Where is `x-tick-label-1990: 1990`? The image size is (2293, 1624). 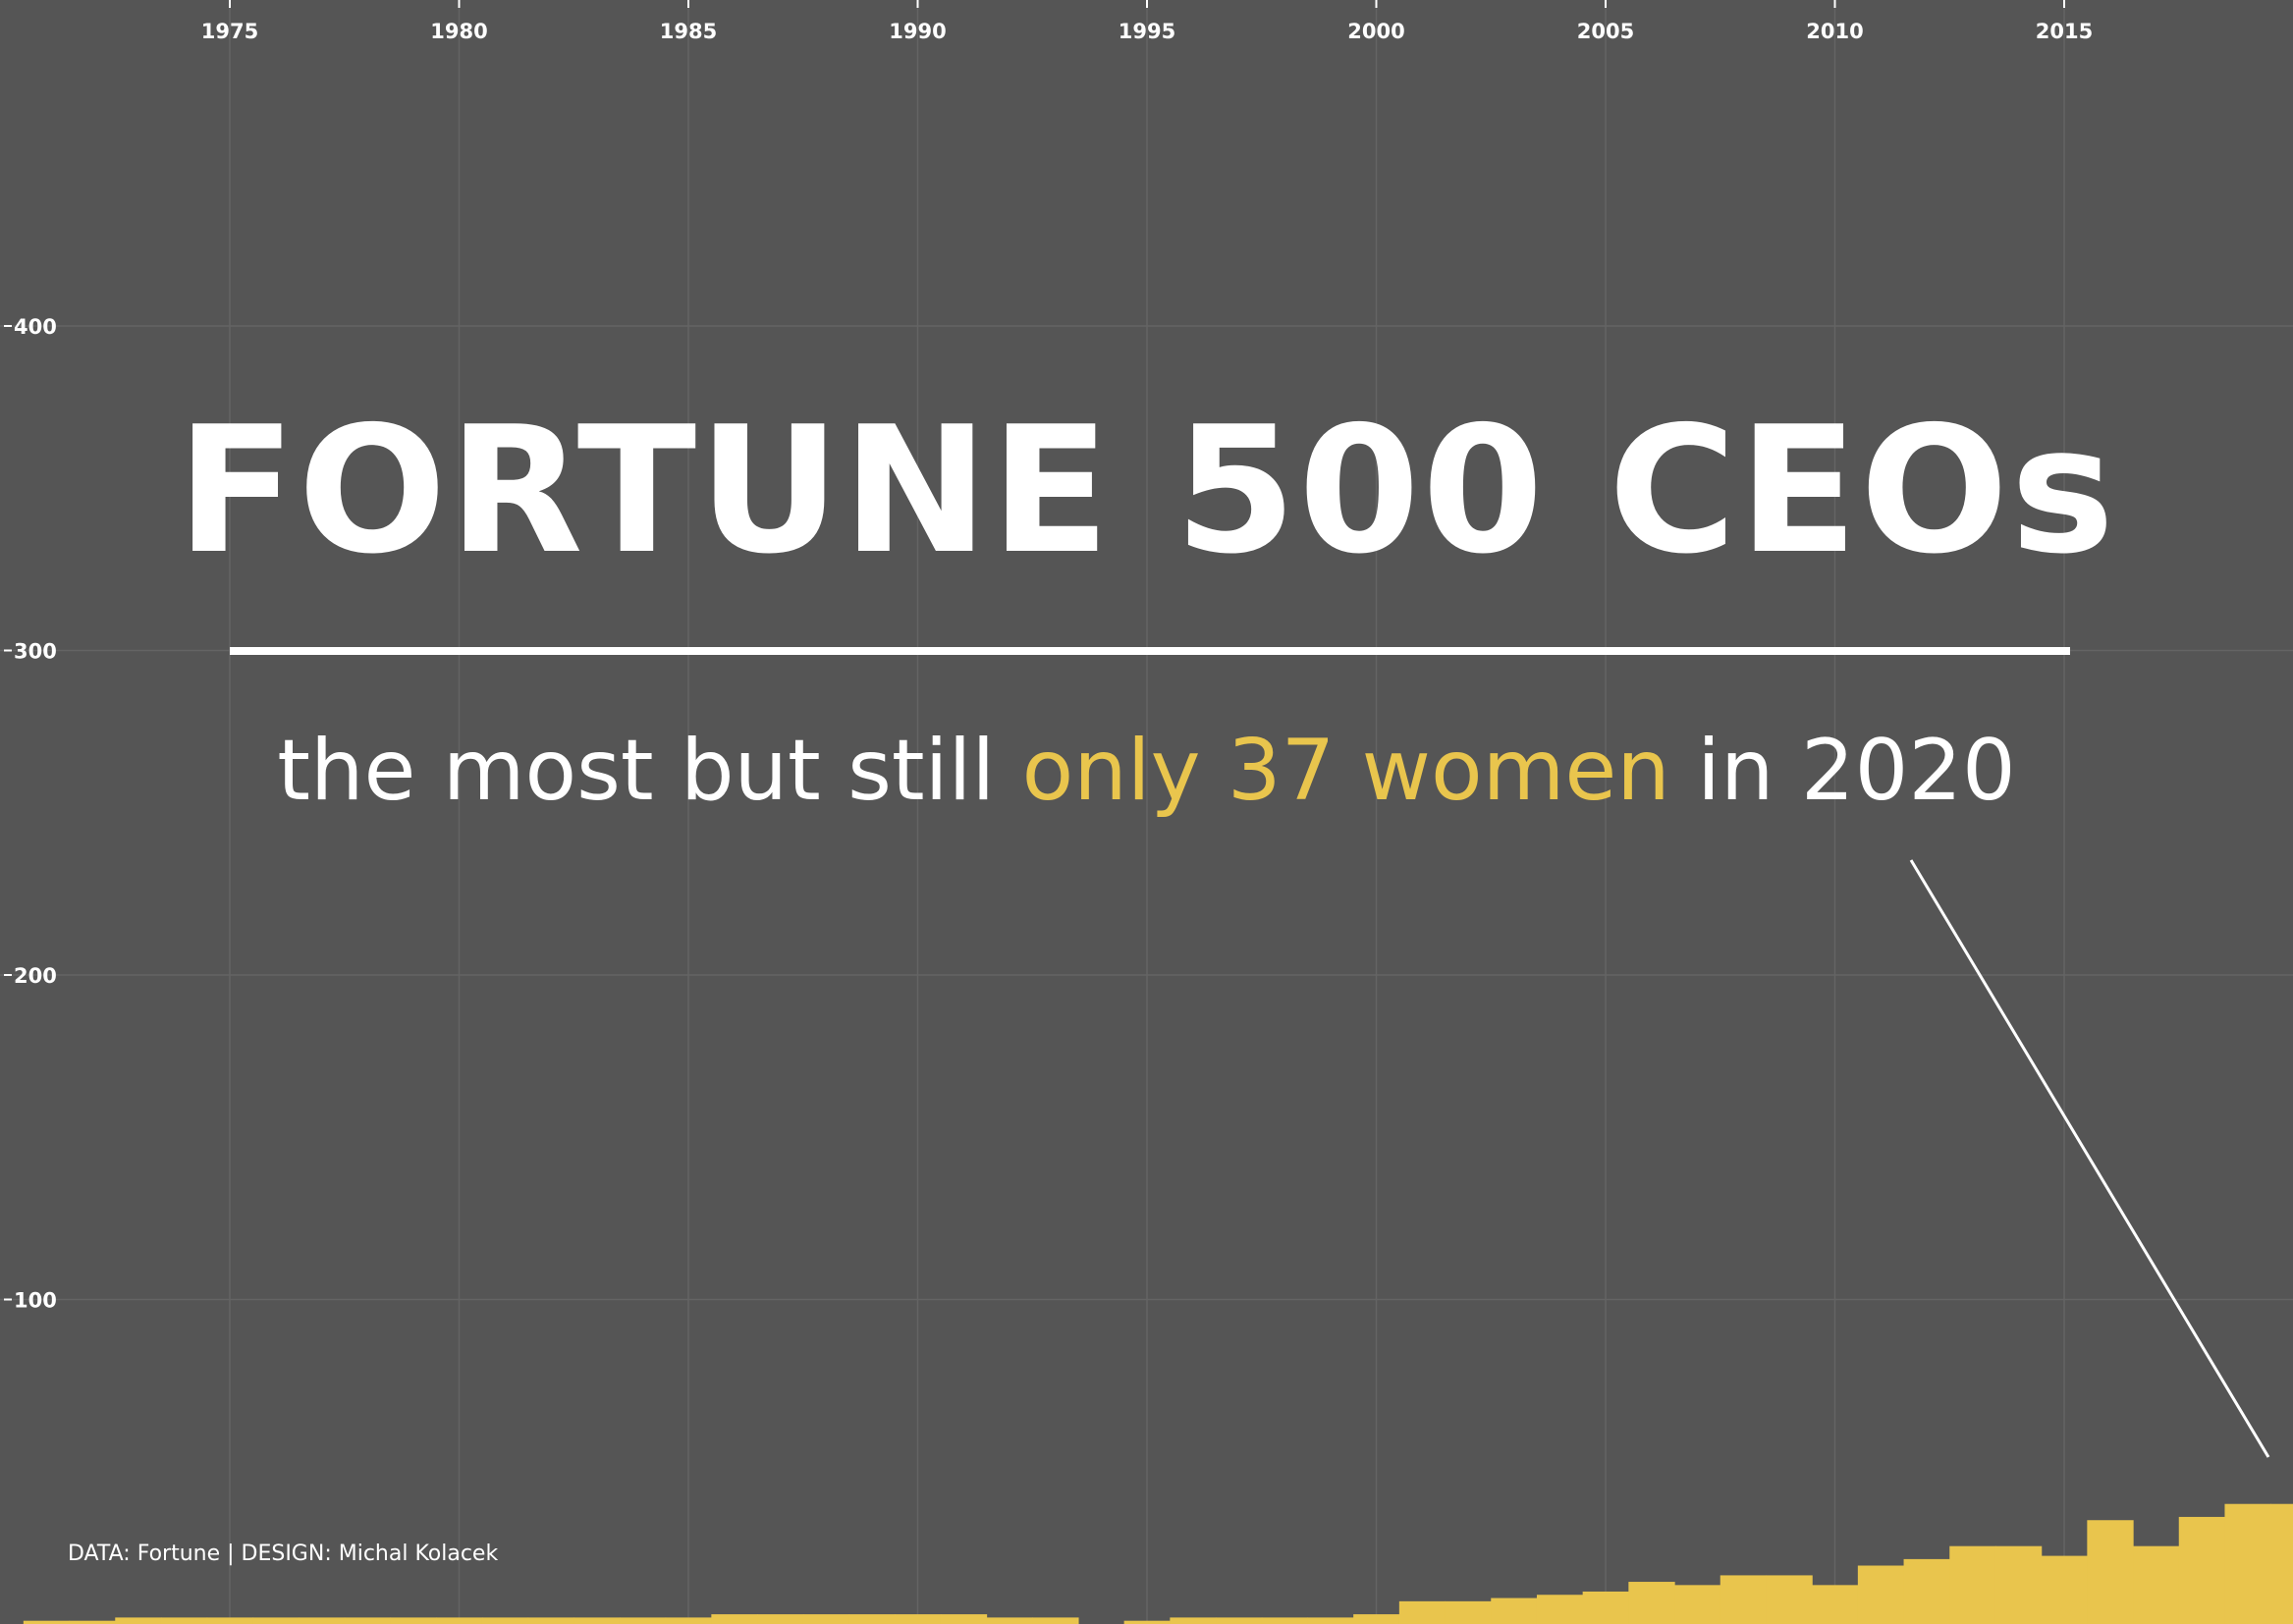 x-tick-label-1990: 1990 is located at coordinates (917, 31).